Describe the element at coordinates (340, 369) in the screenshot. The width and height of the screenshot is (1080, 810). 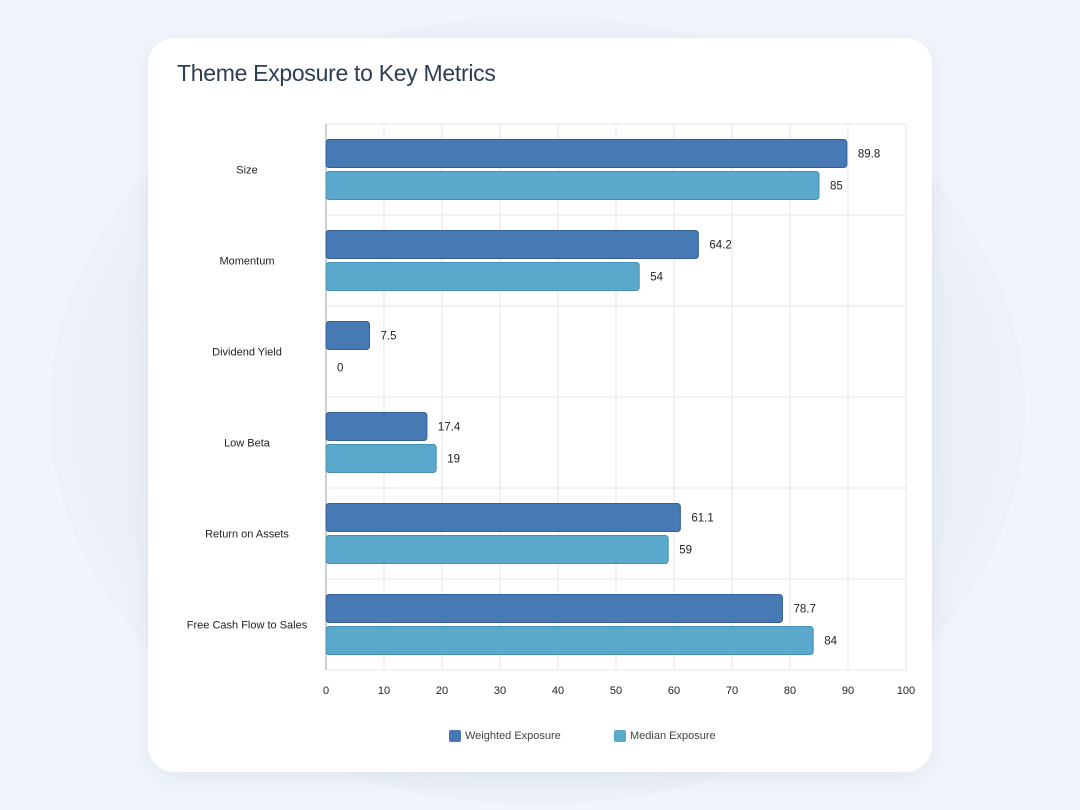
I see `value-label-median: 0` at that location.